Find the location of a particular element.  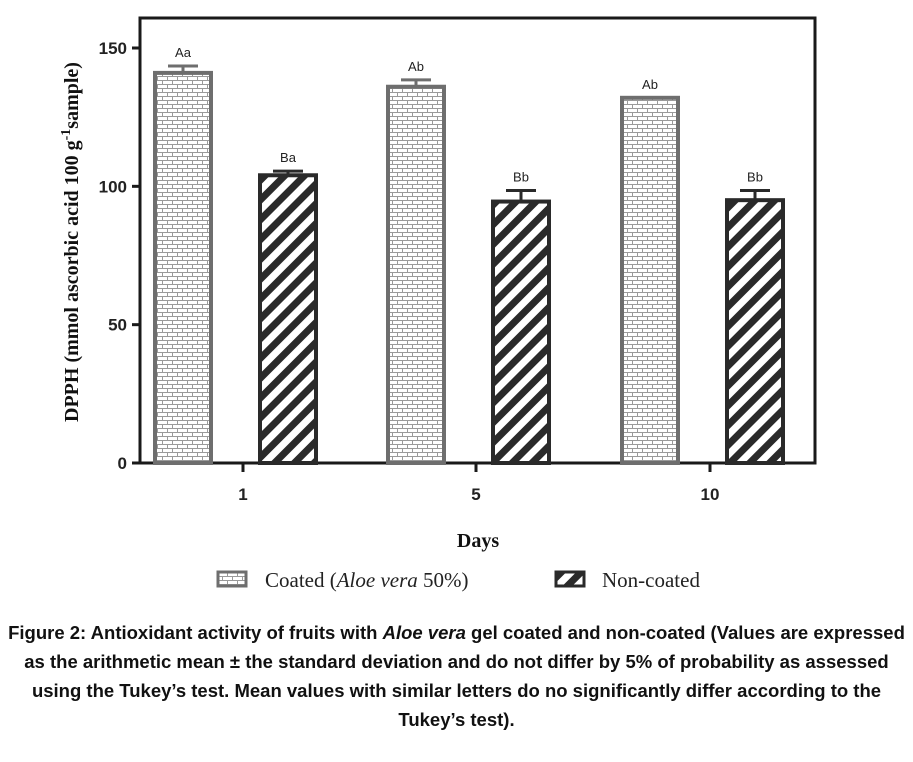

data-label: Aa is located at coordinates (183, 52).